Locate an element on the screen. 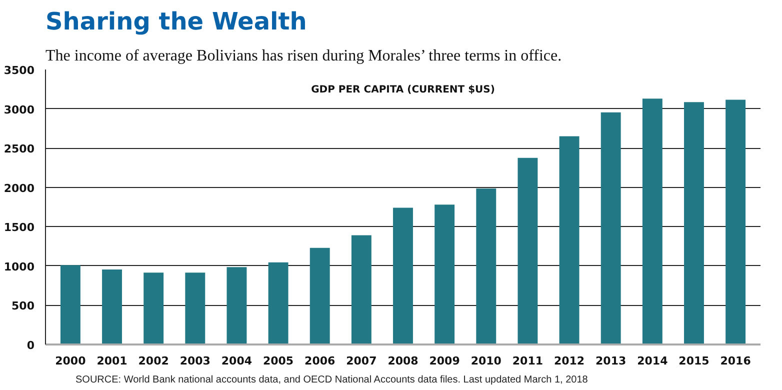  x-tick-label: 2006 is located at coordinates (320, 361).